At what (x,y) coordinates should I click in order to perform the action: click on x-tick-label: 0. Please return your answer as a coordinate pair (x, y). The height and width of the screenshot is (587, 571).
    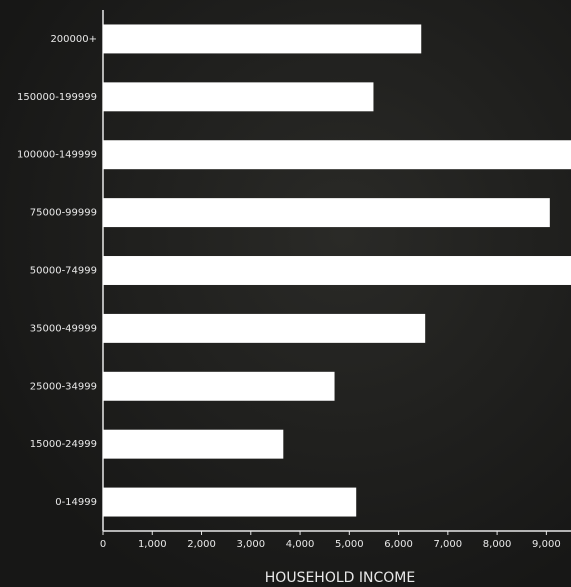
    Looking at the image, I should click on (103, 544).